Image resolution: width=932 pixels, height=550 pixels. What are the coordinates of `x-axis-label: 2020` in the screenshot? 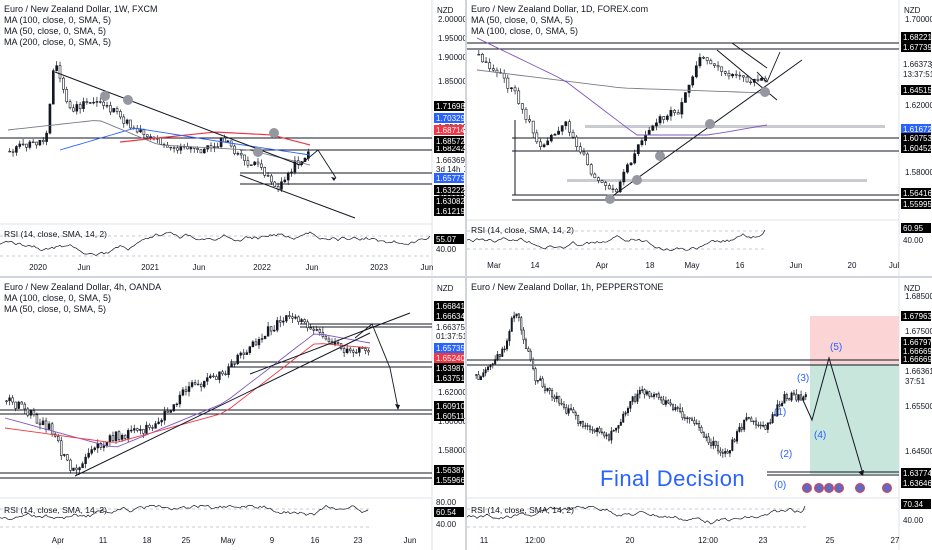 It's located at (38, 267).